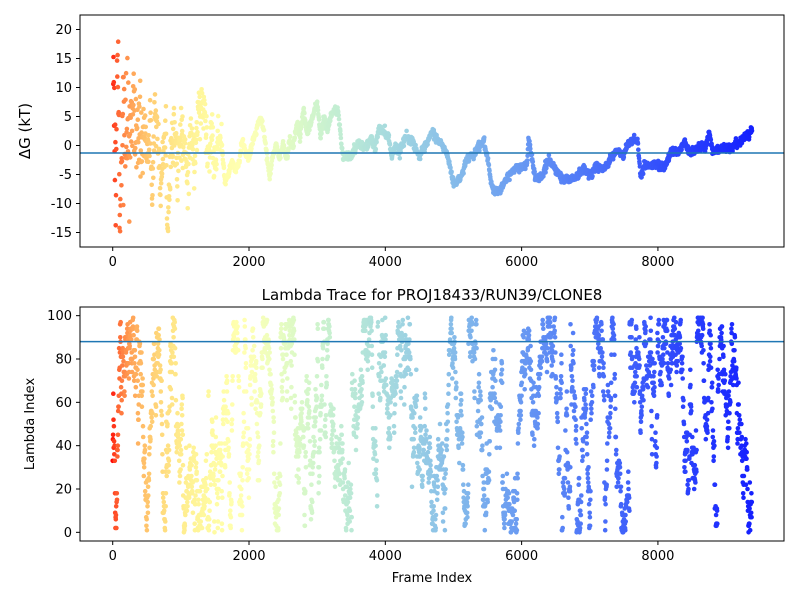 Image resolution: width=800 pixels, height=600 pixels. What do you see at coordinates (657, 262) in the screenshot?
I see `x-tick-label: 8000` at bounding box center [657, 262].